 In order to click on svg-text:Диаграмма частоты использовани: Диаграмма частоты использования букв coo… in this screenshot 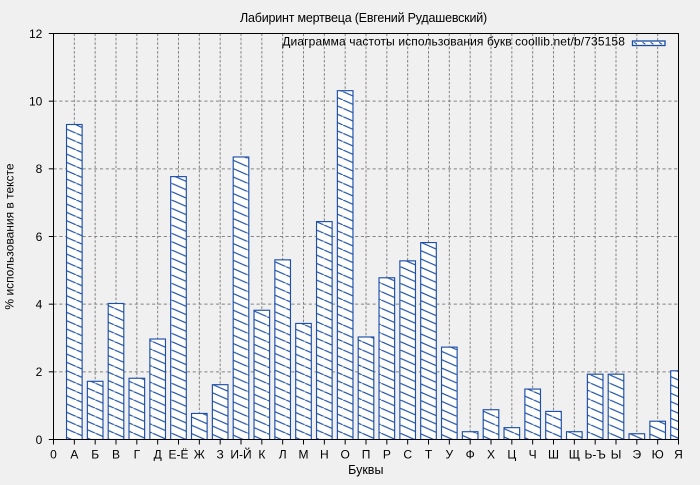, I will do `click(453, 42)`.